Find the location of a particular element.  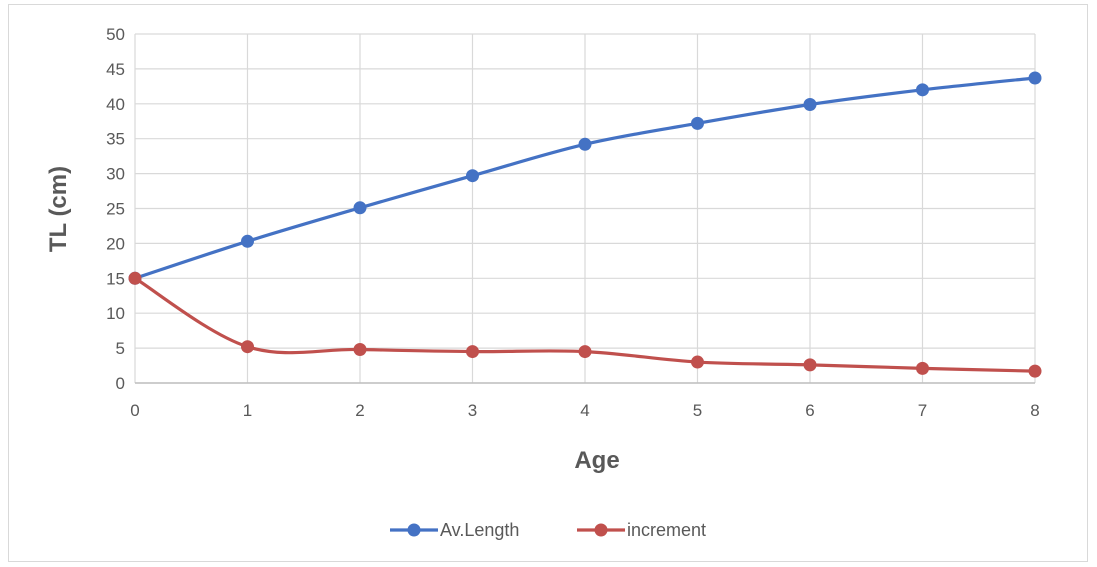

y-tick-label: 5 is located at coordinates (120, 348).